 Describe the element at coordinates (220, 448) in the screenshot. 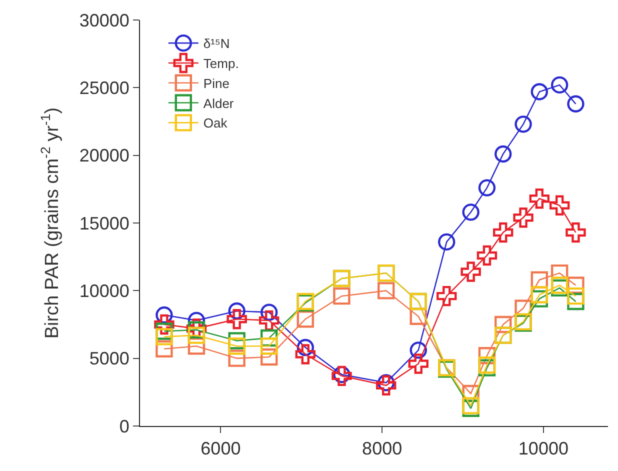

I see `x-tick-label: 6000` at that location.